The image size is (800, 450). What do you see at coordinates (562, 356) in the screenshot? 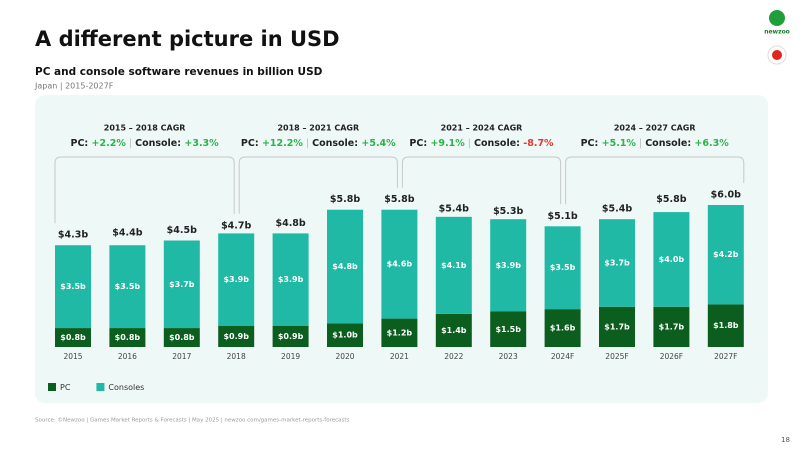
I see `x-tick-label: 2024F` at bounding box center [562, 356].